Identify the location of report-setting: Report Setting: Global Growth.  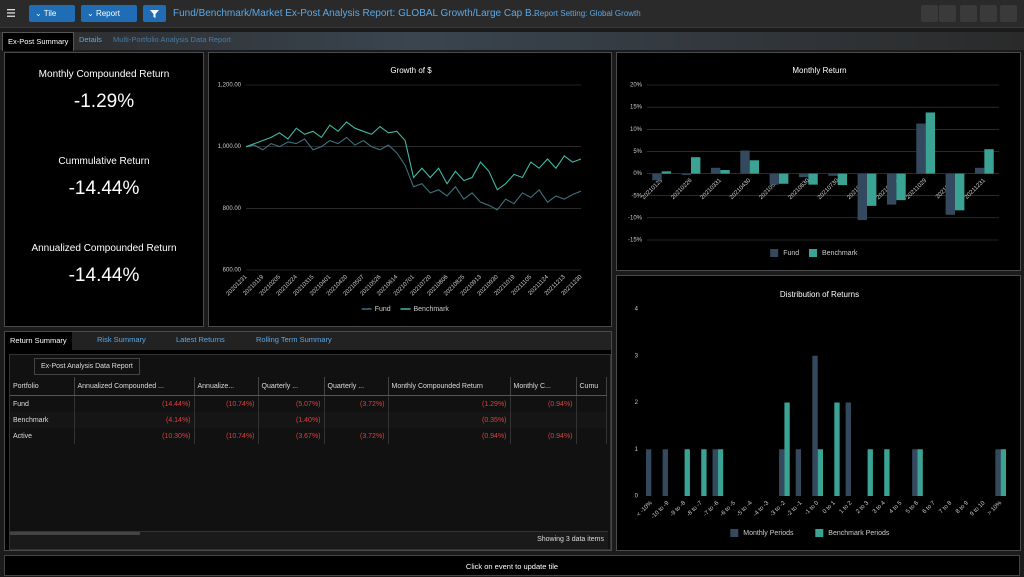
(587, 13).